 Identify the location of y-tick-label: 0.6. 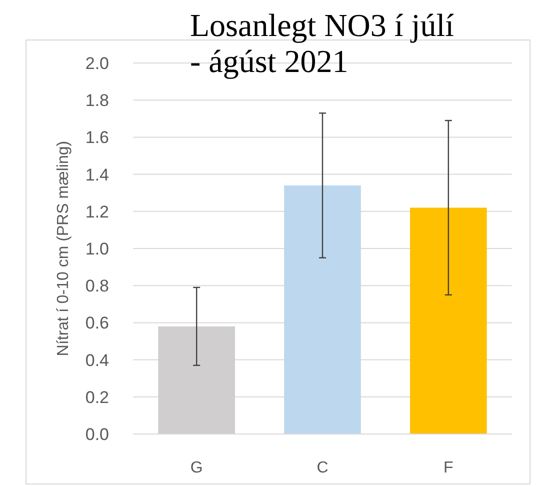
(97, 323).